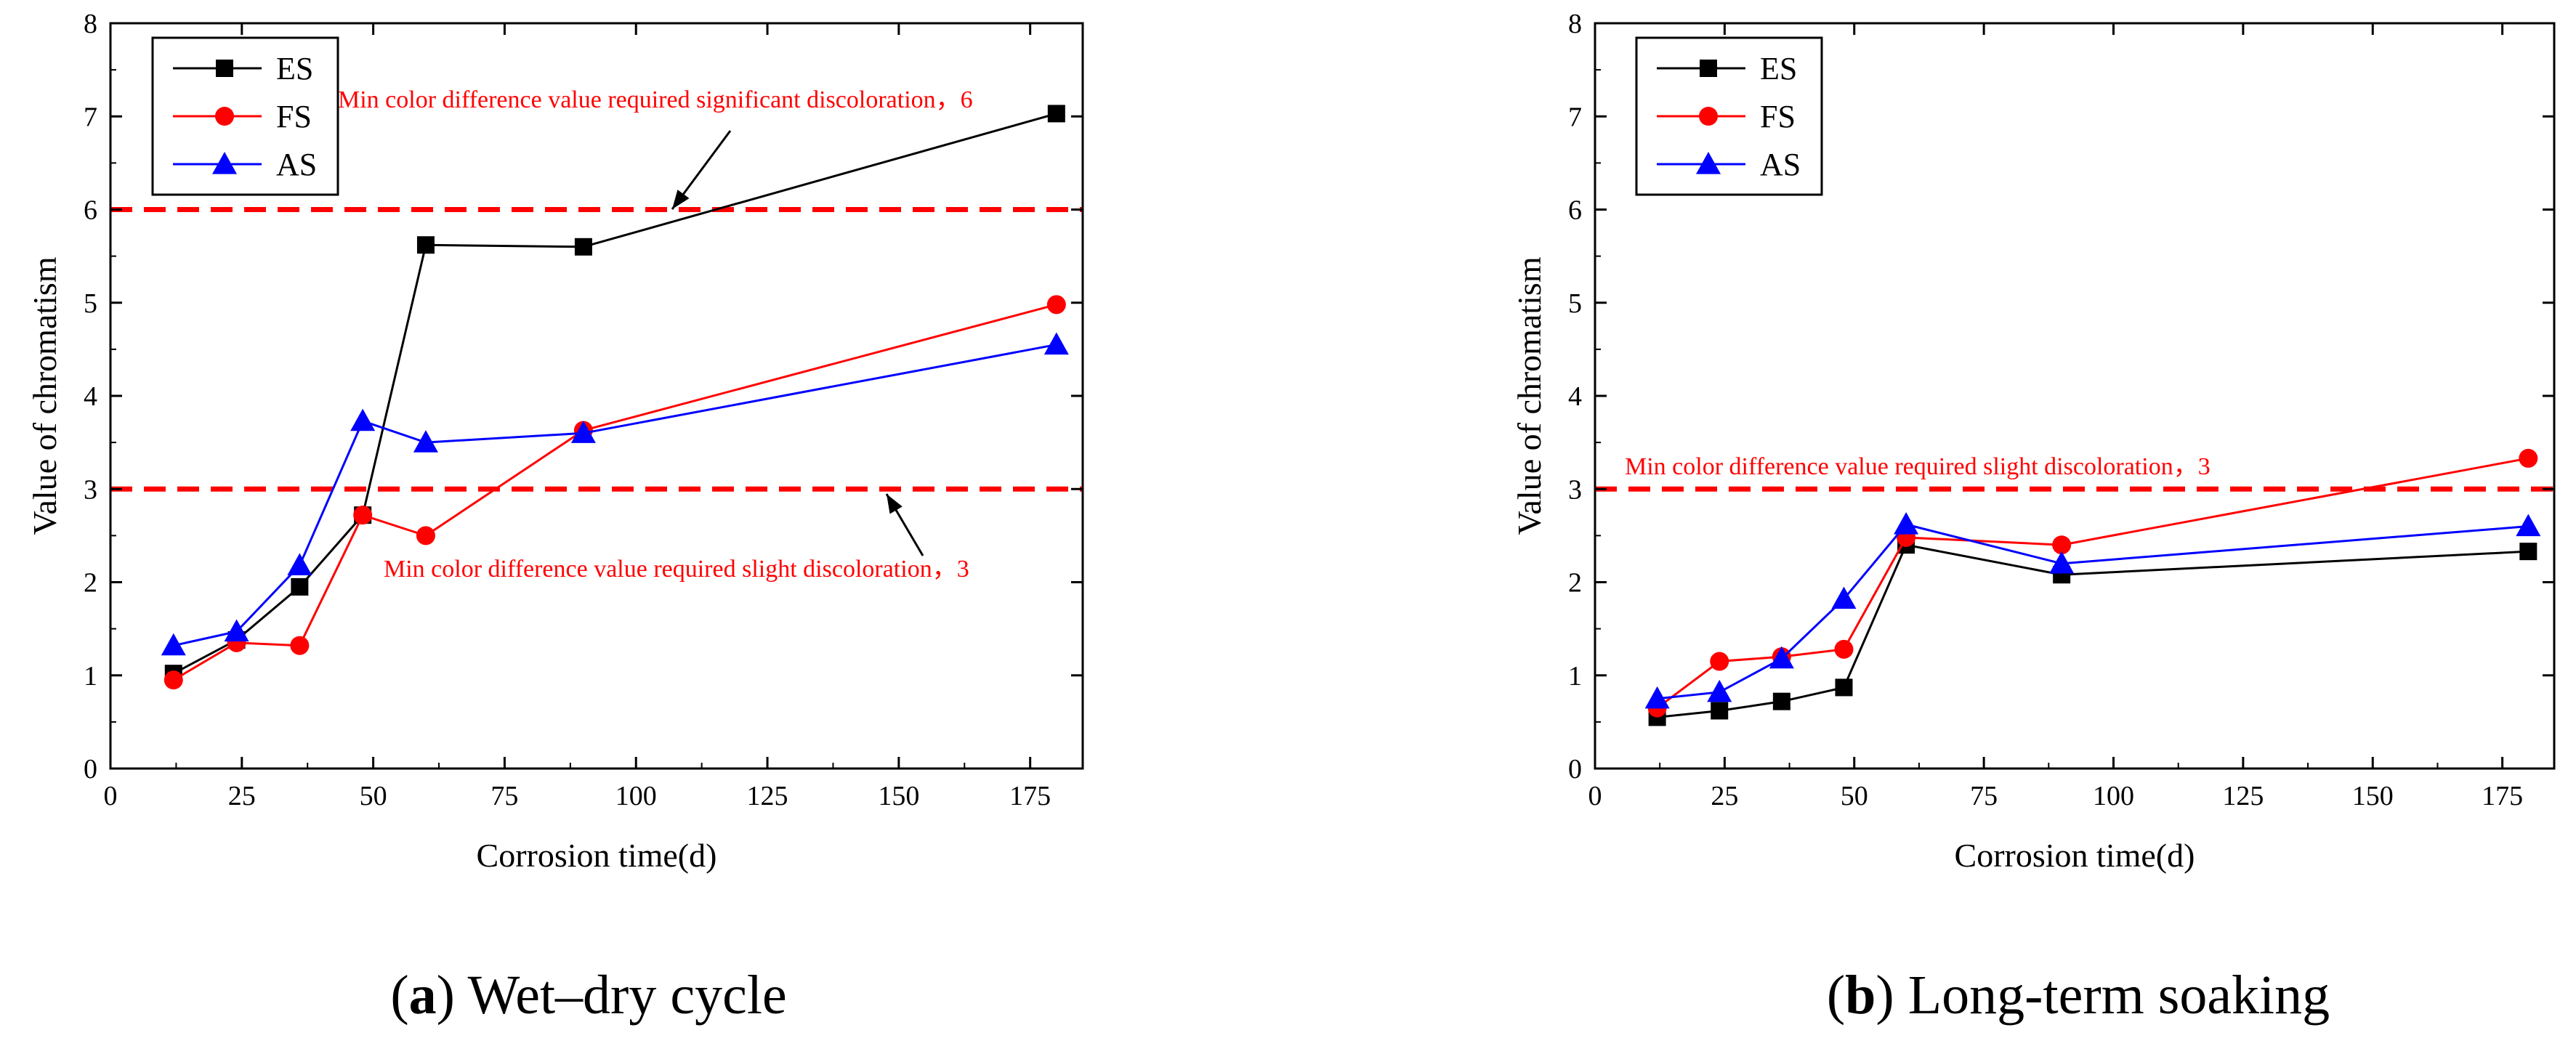 The width and height of the screenshot is (2576, 1038). What do you see at coordinates (628, 995) in the screenshot?
I see `caption-text: Wet–dry cycle` at bounding box center [628, 995].